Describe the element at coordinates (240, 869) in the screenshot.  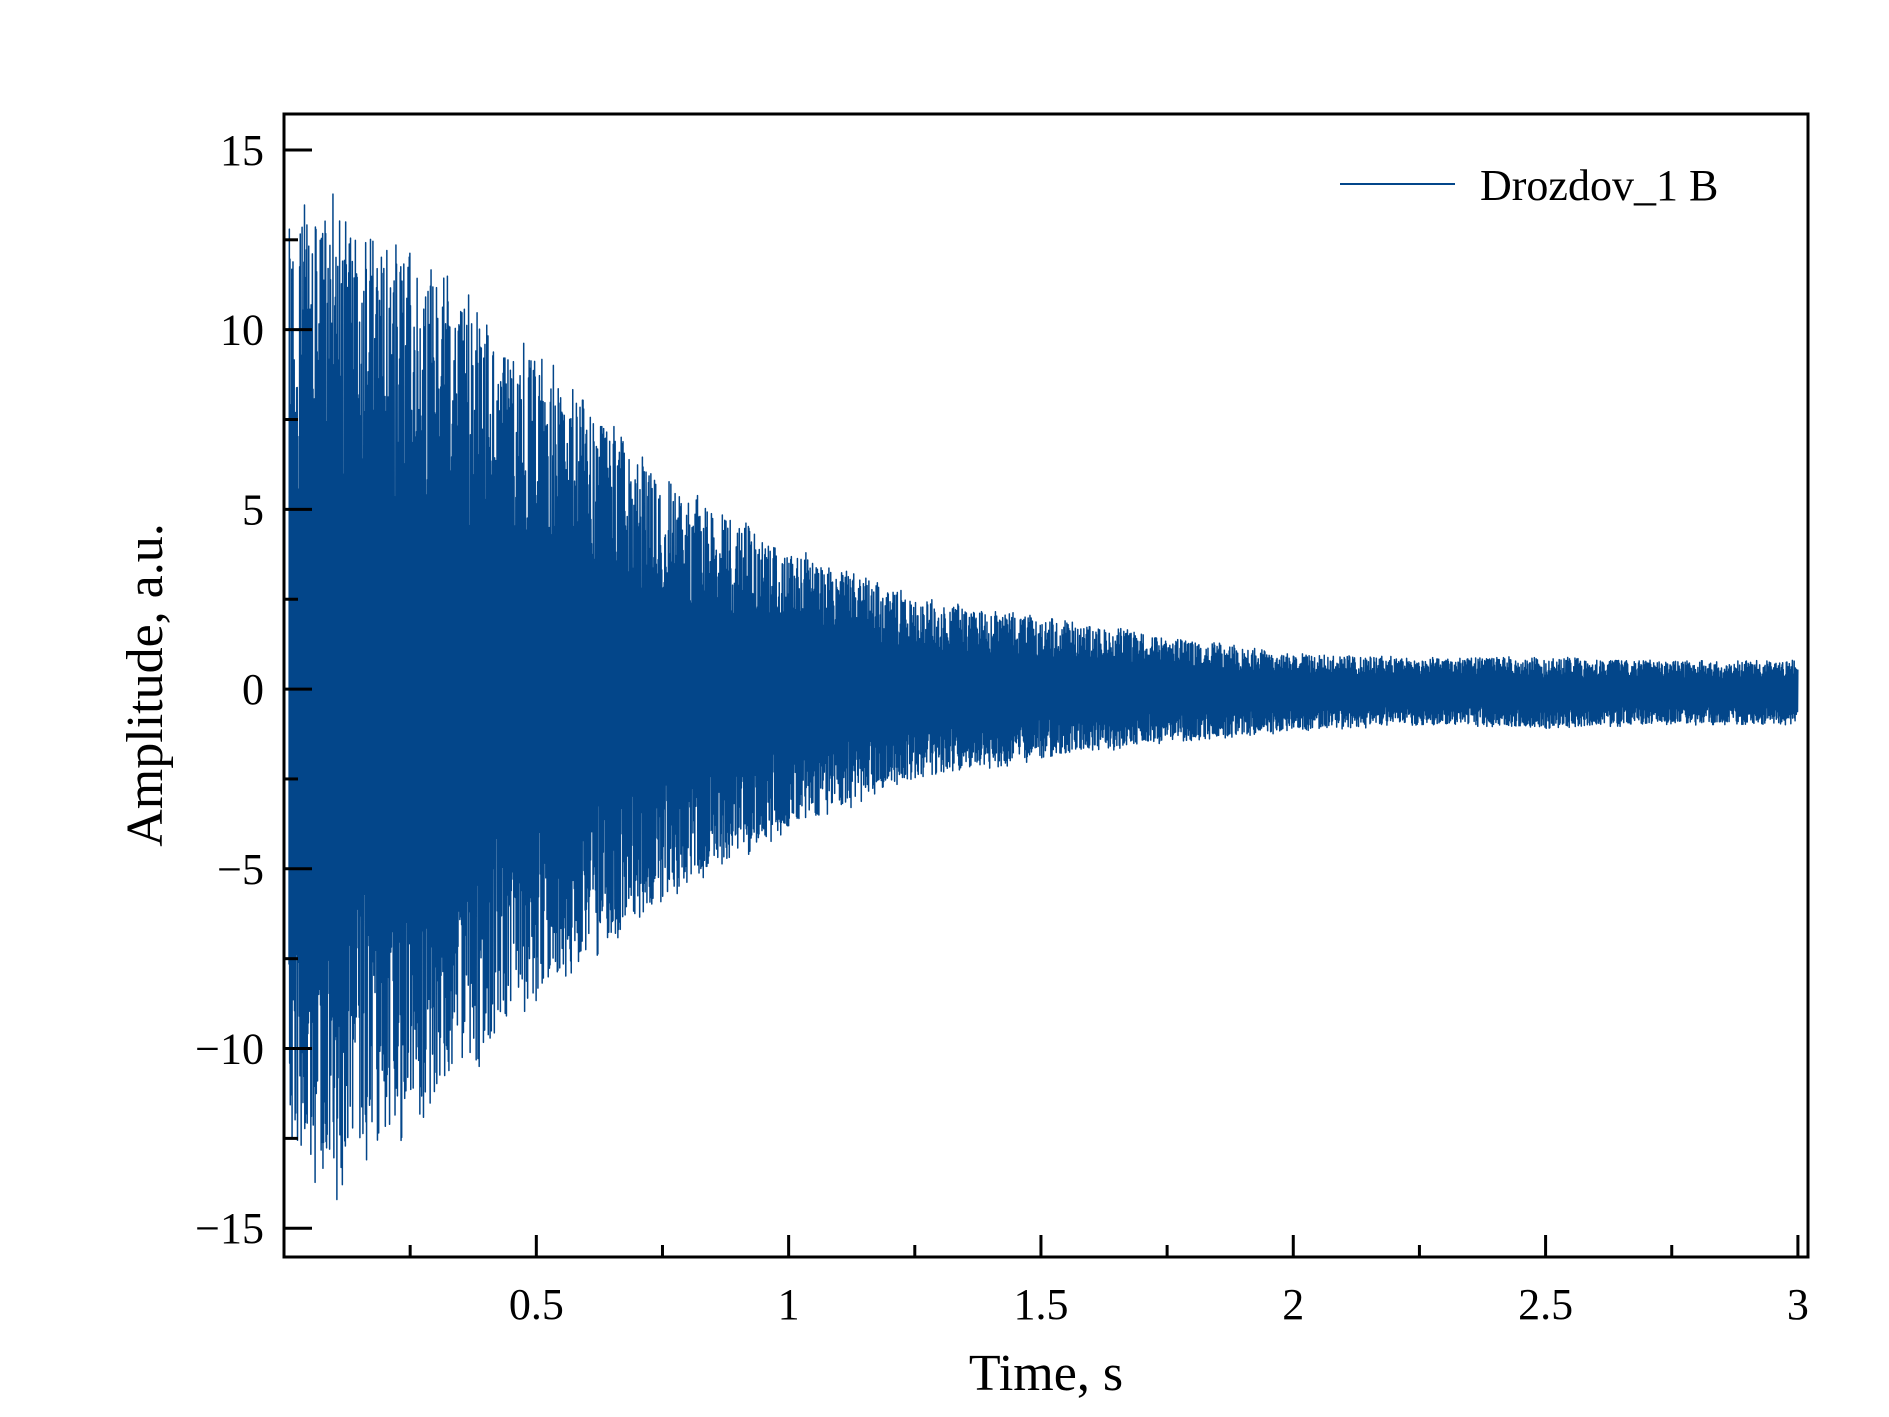
I see `y-tick-label: −5` at that location.